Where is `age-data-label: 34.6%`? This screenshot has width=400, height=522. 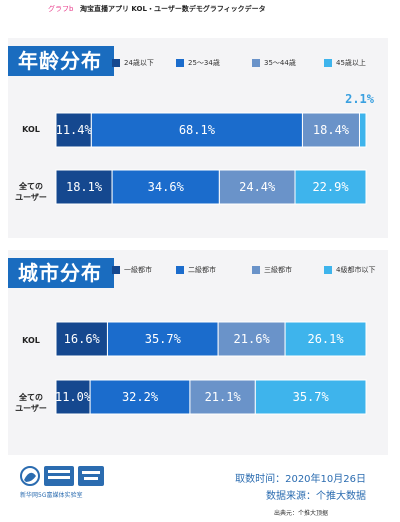
age-data-label: 34.6% is located at coordinates (166, 187).